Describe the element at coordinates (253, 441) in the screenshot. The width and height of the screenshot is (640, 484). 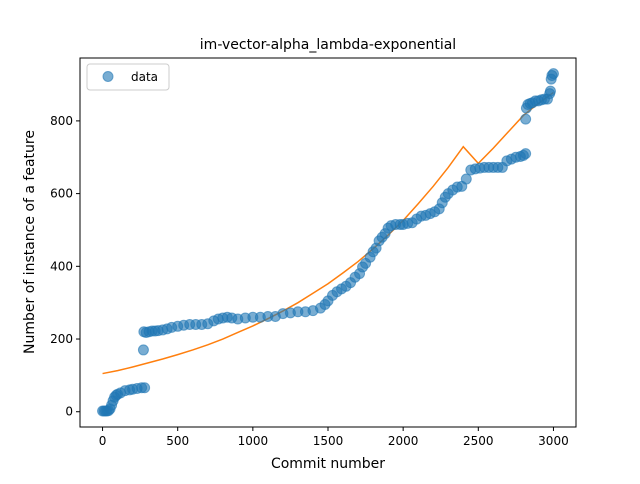
I see `x-tick-label: 1000` at that location.